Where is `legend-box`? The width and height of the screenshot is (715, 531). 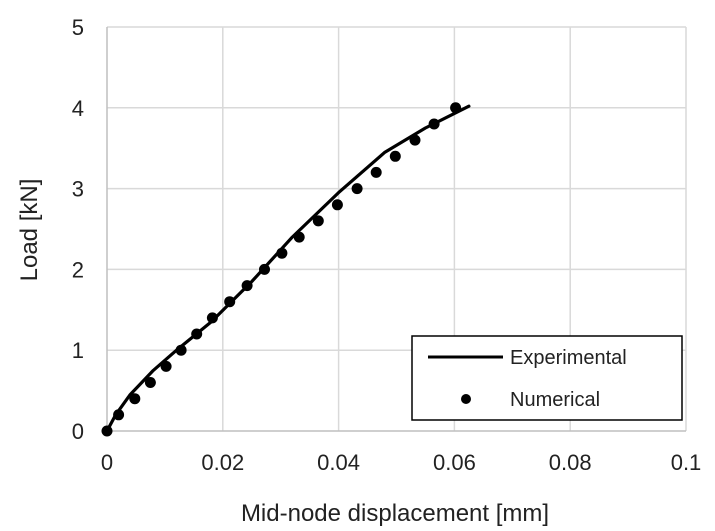
legend-box is located at coordinates (547, 378).